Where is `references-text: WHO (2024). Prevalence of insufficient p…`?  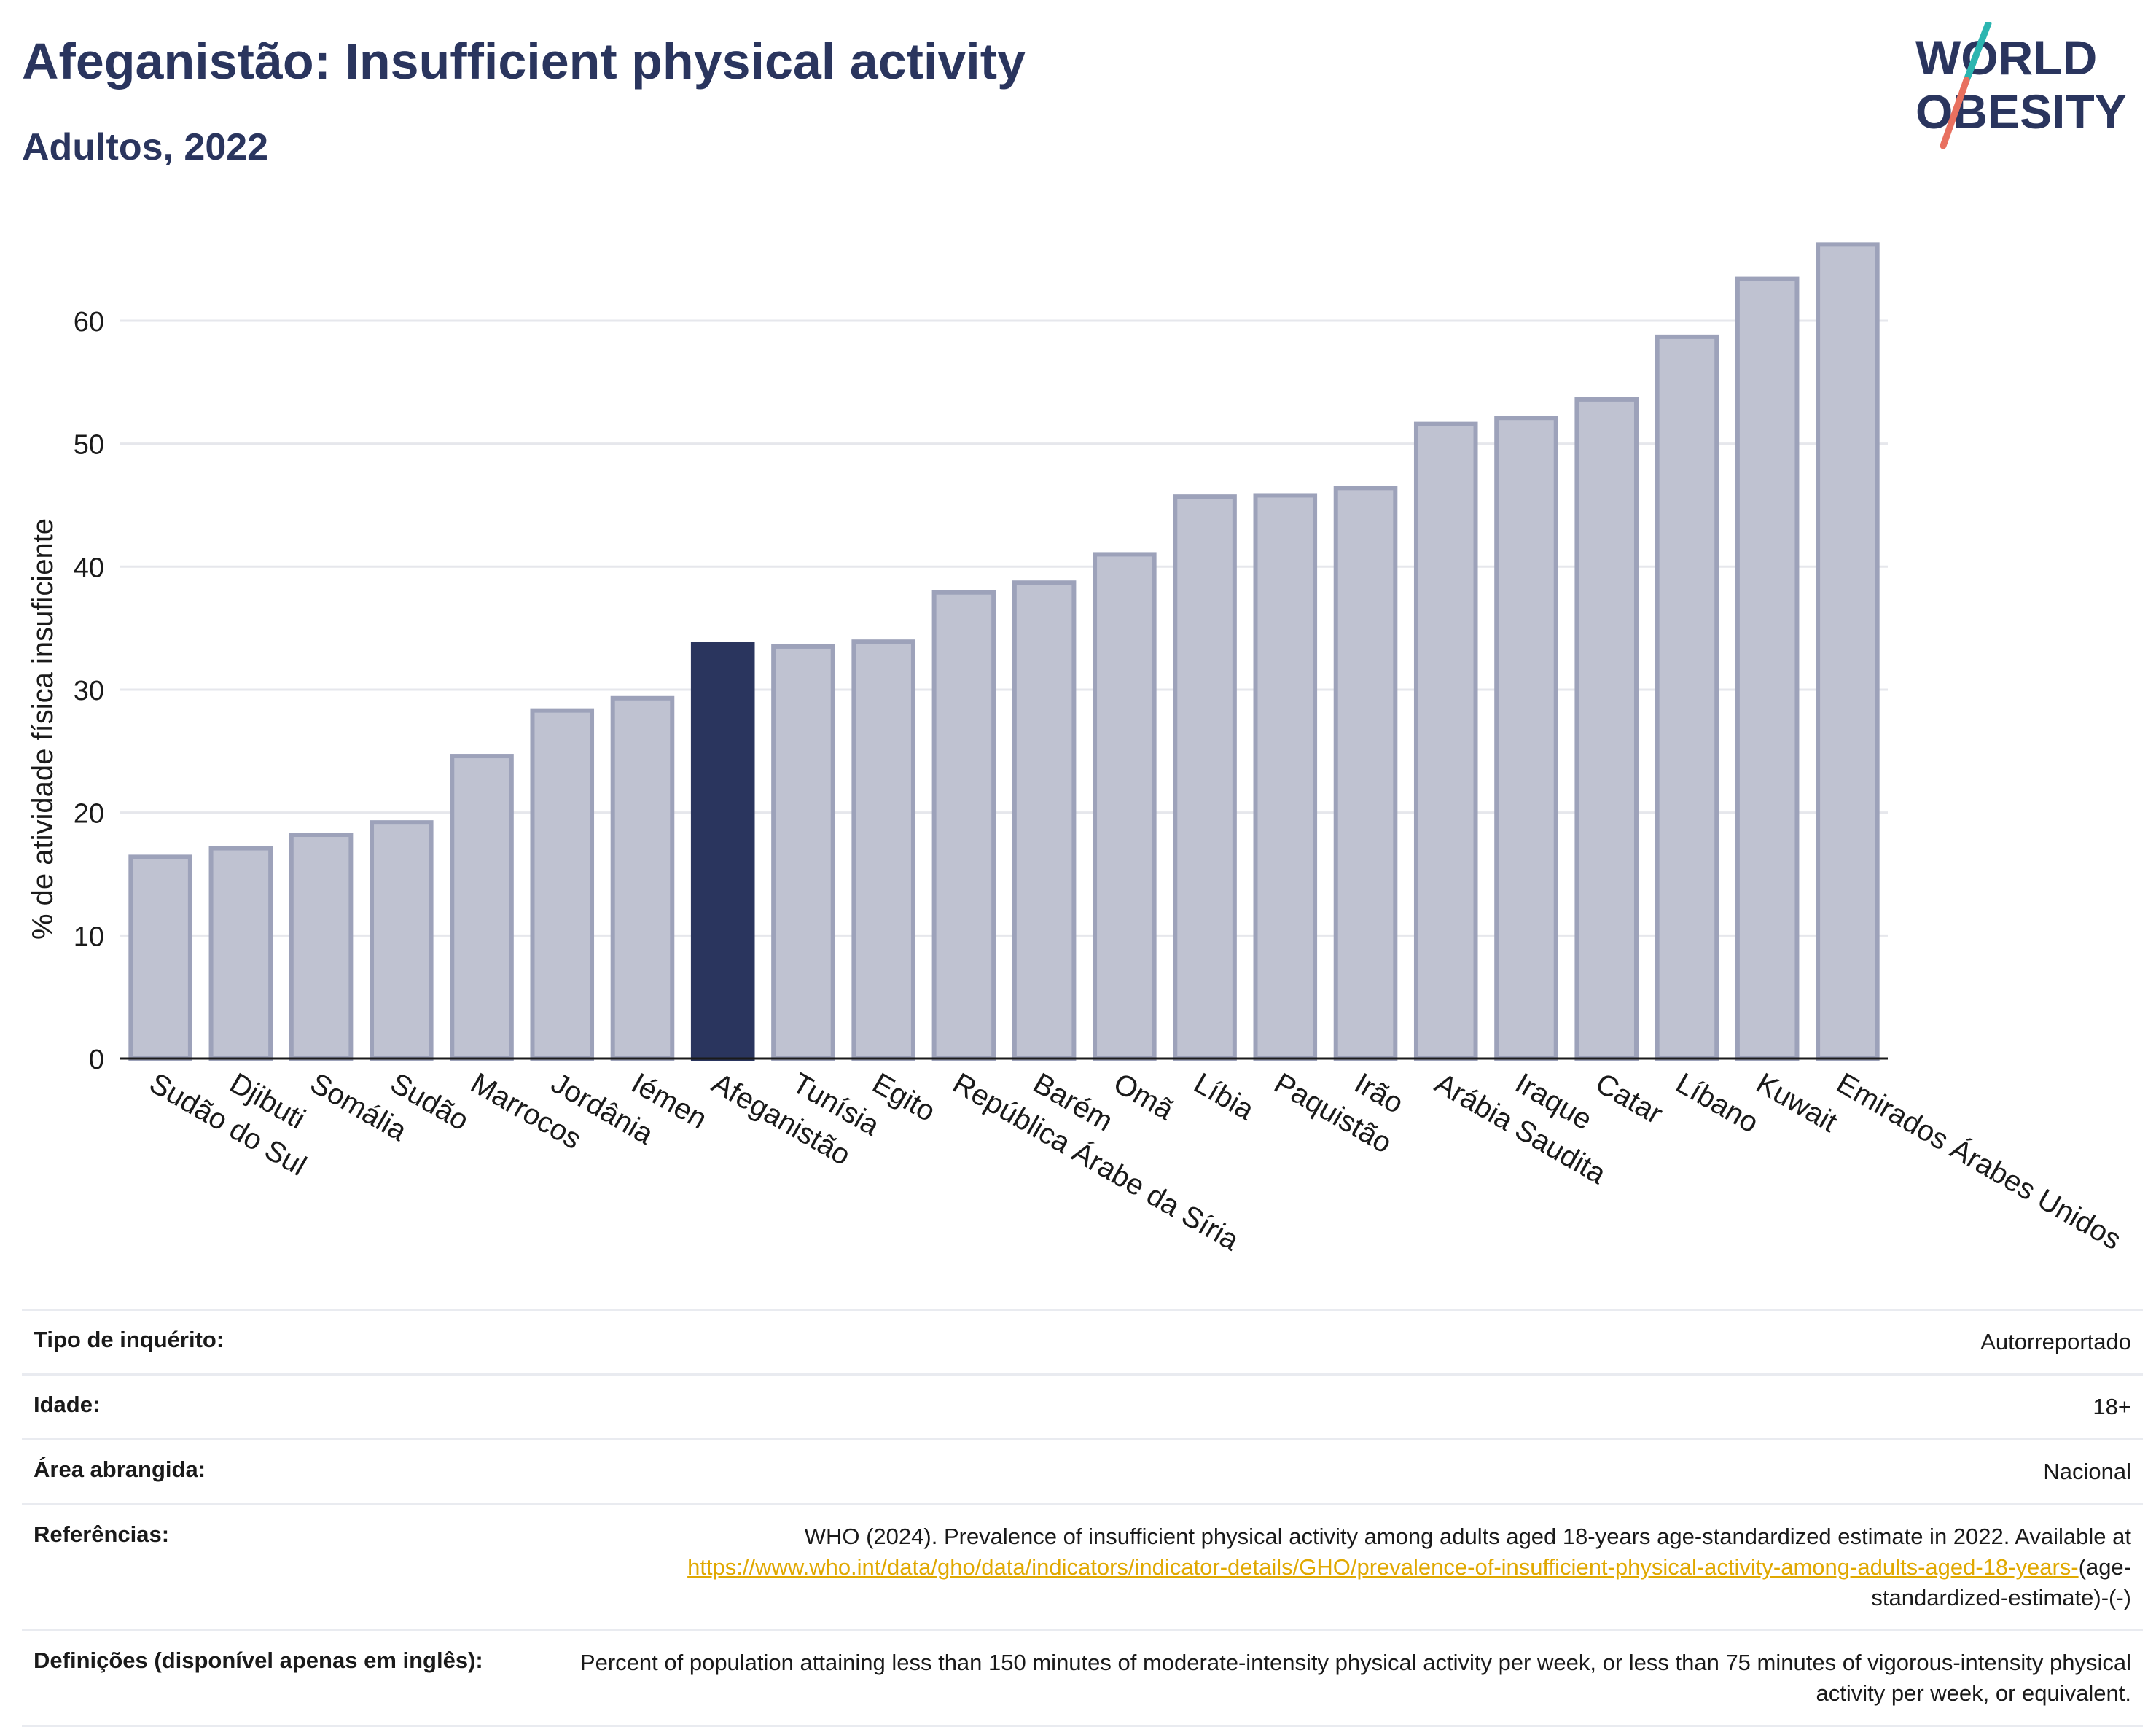 references-text: WHO (2024). Prevalence of insufficient p… is located at coordinates (1468, 1537).